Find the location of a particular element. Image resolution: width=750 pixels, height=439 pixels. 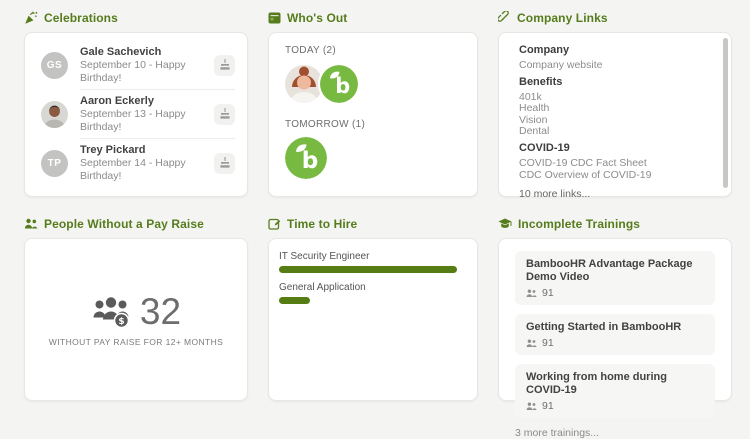

clipboard-pencil-icon is located at coordinates (274, 224).